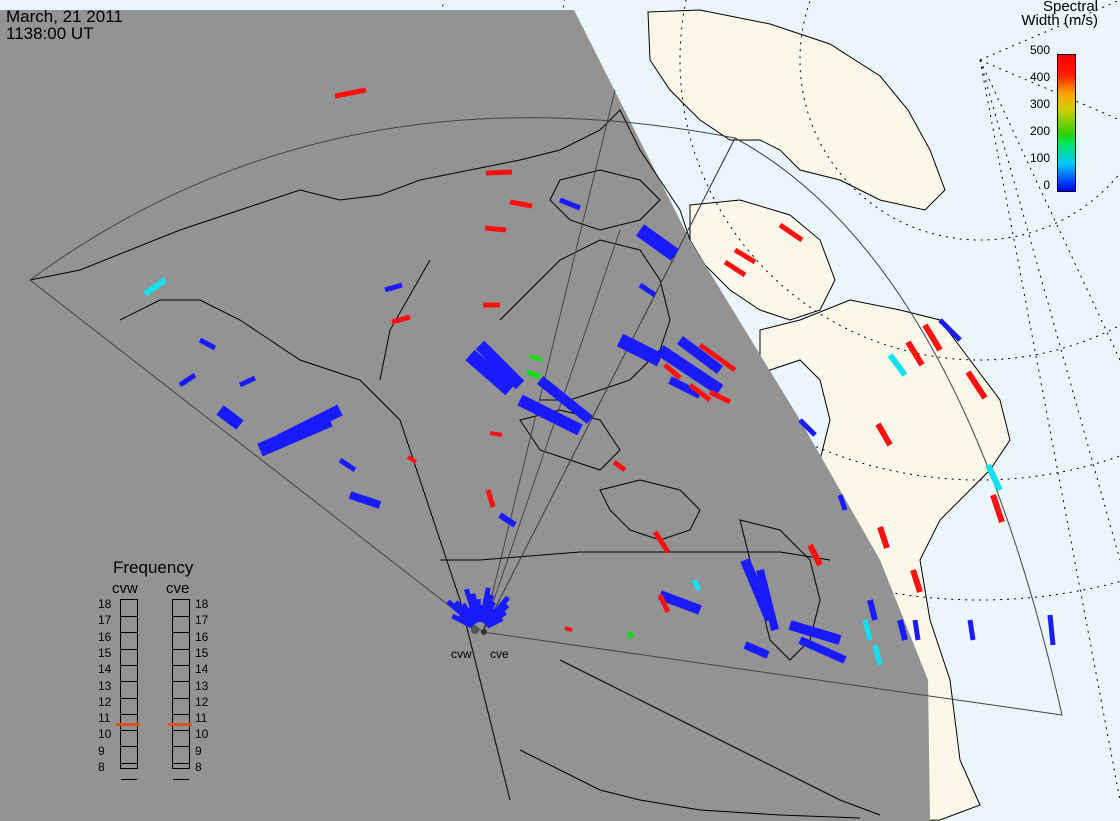 Image resolution: width=1120 pixels, height=821 pixels. I want to click on frequency-level-left: 12, so click(105, 701).